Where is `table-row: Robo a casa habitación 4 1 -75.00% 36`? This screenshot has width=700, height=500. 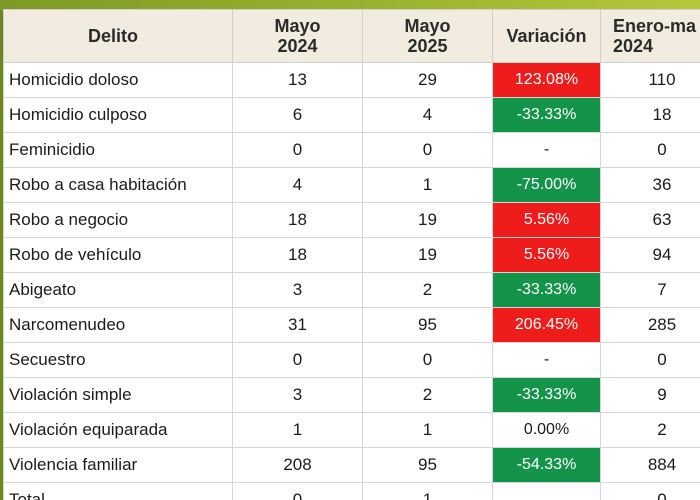 table-row: Robo a casa habitación 4 1 -75.00% 36 is located at coordinates (351, 185).